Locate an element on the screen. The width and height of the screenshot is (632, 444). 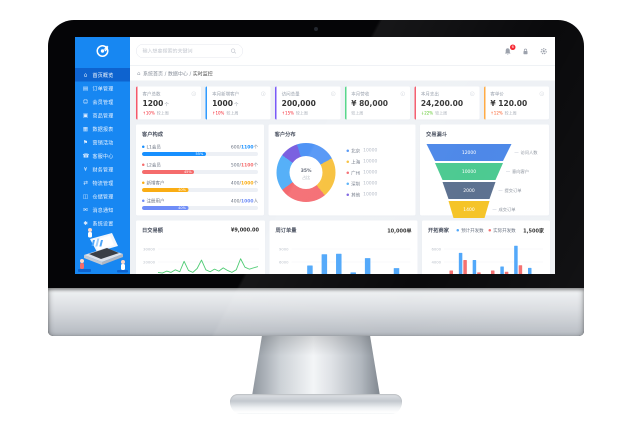
donut-center: 35% 占比 is located at coordinates (306, 172).